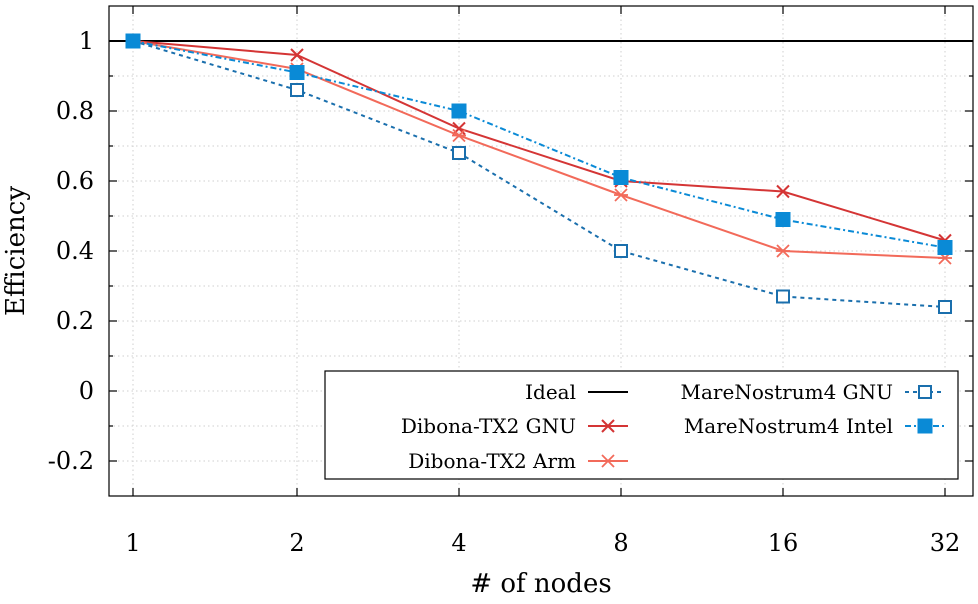  What do you see at coordinates (75, 181) in the screenshot?
I see `y-tick-label: 0.6` at bounding box center [75, 181].